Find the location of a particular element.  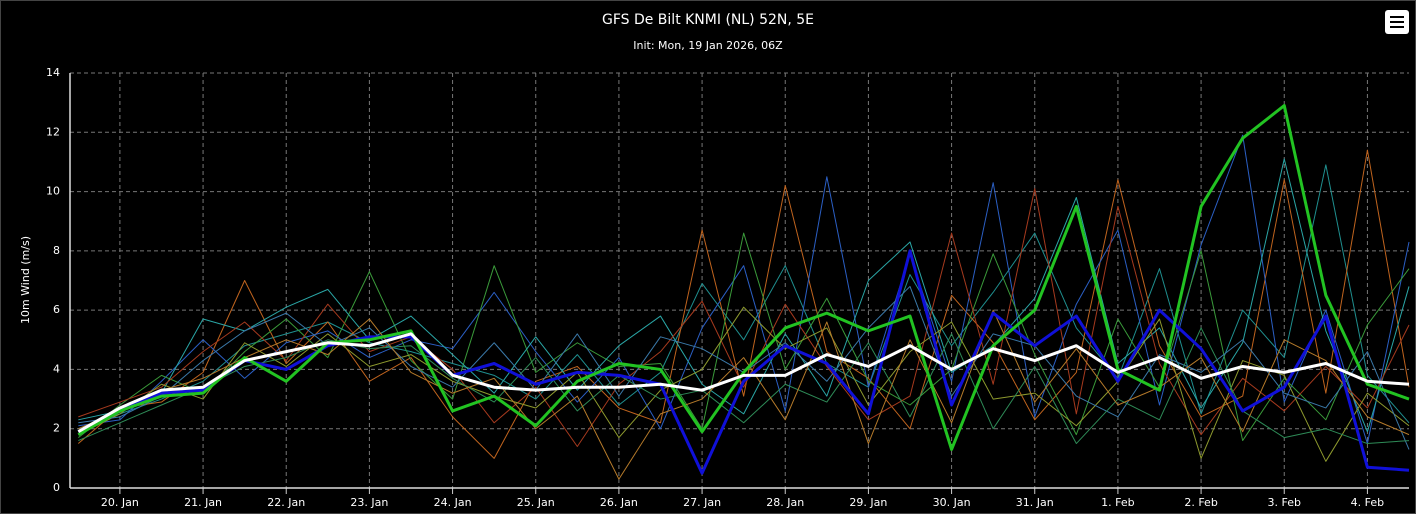

x-tick-label: 3. Feb is located at coordinates (1284, 502).